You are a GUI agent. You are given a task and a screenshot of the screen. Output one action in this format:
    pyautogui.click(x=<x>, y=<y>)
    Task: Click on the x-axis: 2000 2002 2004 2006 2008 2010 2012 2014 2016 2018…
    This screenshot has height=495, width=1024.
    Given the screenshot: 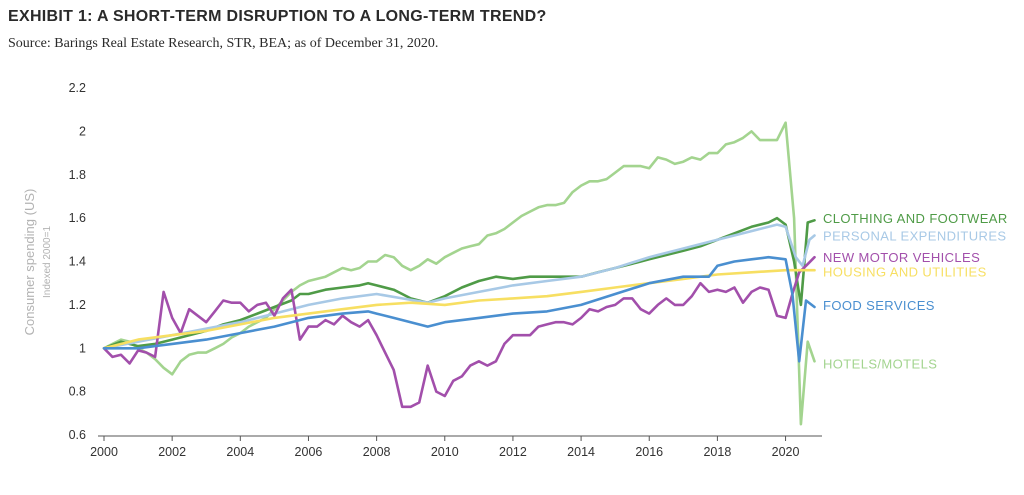 What is the action you would take?
    pyautogui.click(x=456, y=447)
    